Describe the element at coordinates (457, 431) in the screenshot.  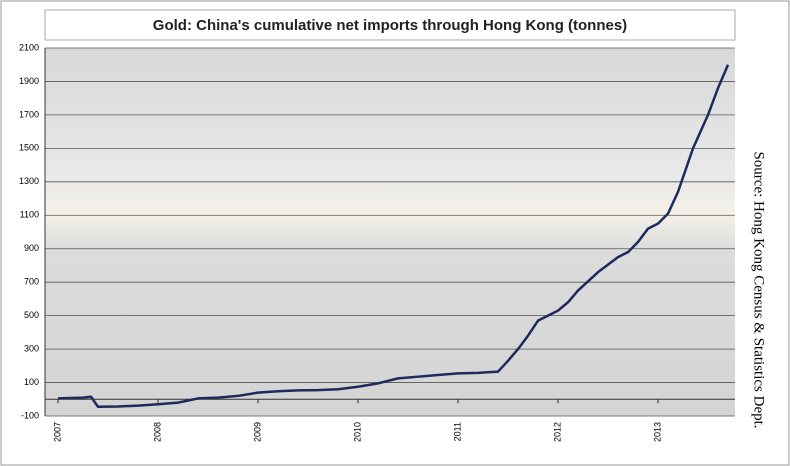
I see `x-tick-label: 2011` at that location.